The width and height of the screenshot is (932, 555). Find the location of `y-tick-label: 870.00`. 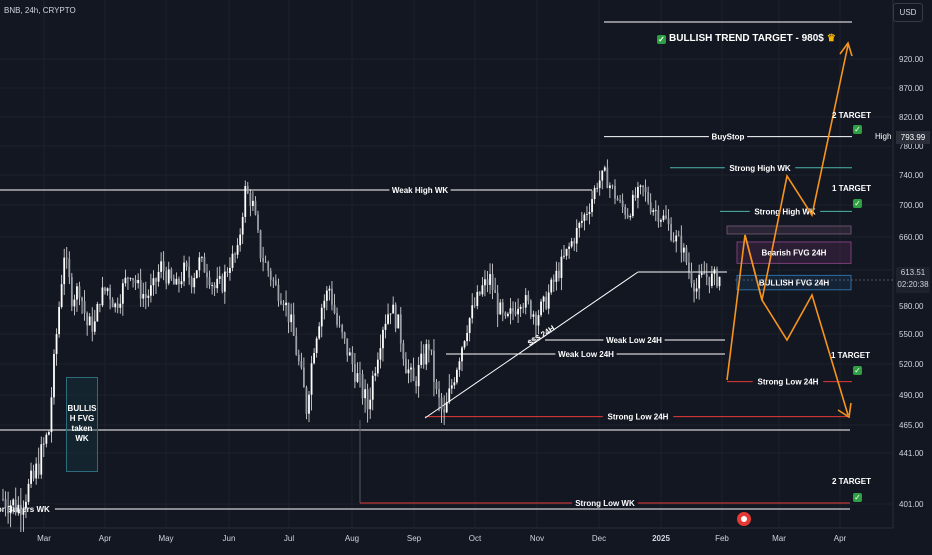

y-tick-label: 870.00 is located at coordinates (911, 88).